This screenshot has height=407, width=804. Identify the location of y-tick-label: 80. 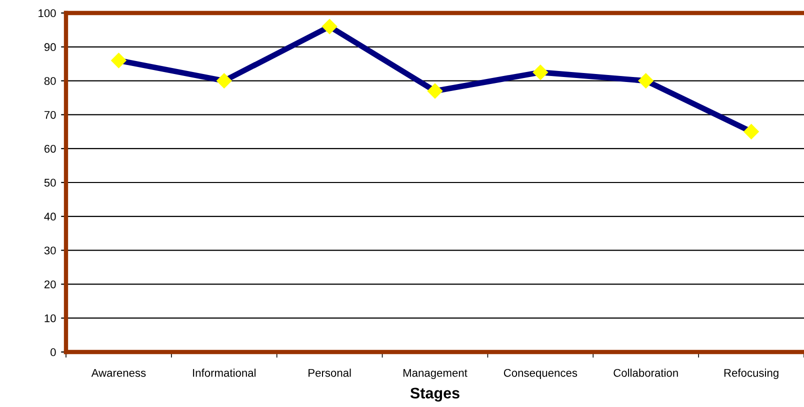
(50, 81).